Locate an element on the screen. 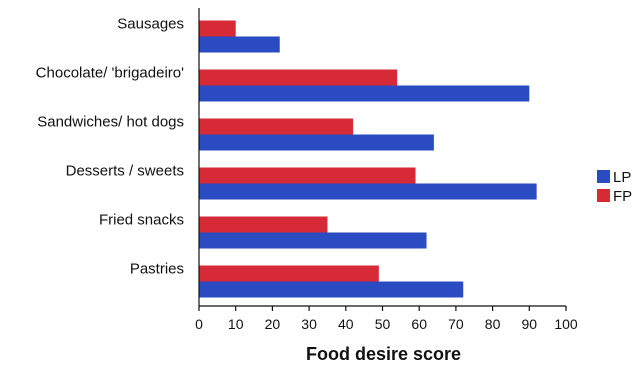  x-axis-ticks: 0 10 20 30 40 50 60 70 80 90 100 is located at coordinates (386, 319).